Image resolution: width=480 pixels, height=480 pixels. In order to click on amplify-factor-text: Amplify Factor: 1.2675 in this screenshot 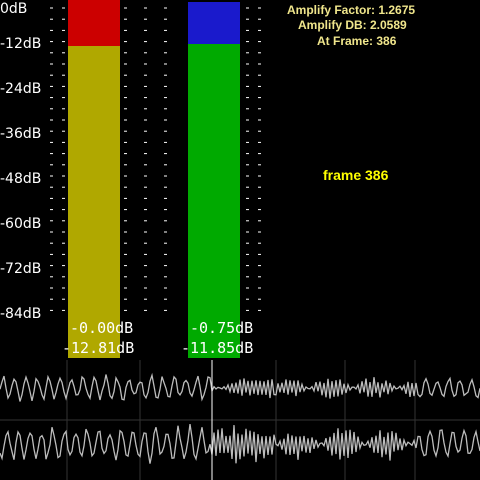, I will do `click(351, 10)`.